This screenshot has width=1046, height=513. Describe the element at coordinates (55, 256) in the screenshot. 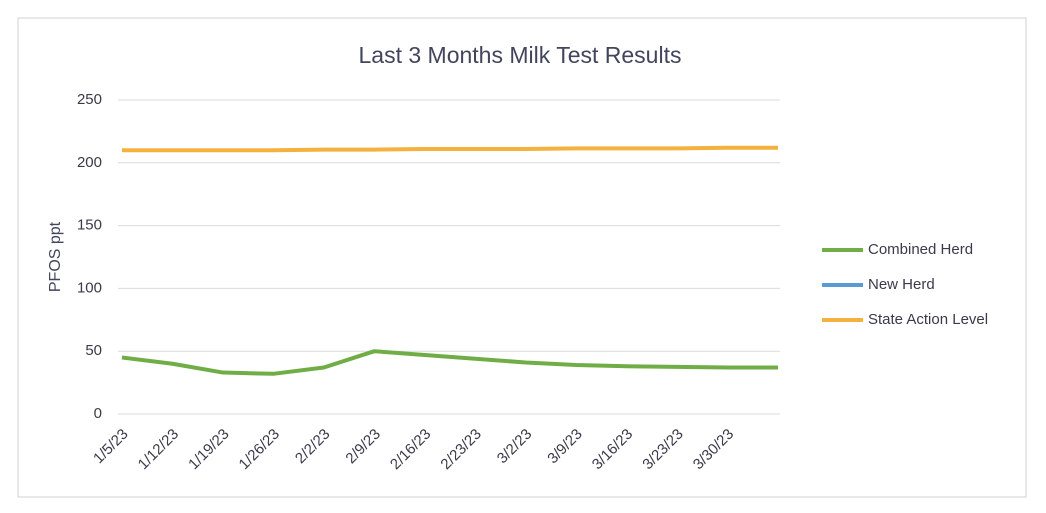

I see `y-axis-label: PFOS ppt` at that location.